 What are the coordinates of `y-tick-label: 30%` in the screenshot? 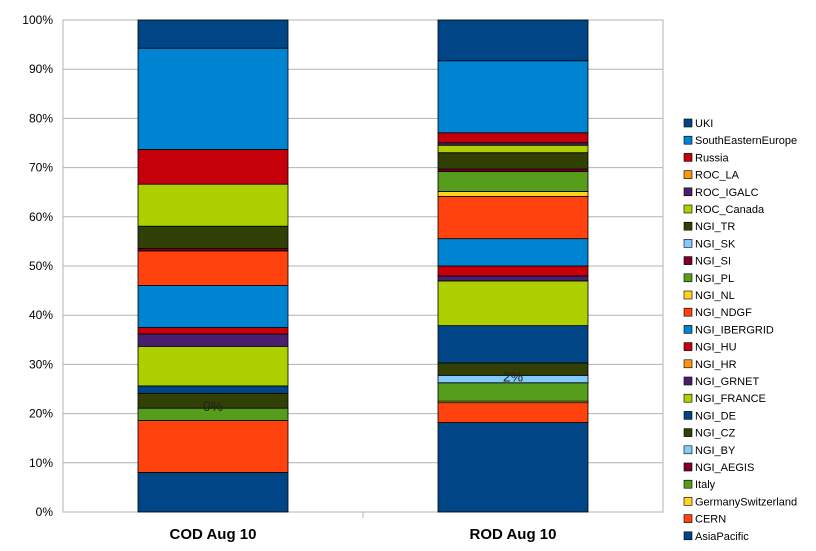 It's located at (41, 364).